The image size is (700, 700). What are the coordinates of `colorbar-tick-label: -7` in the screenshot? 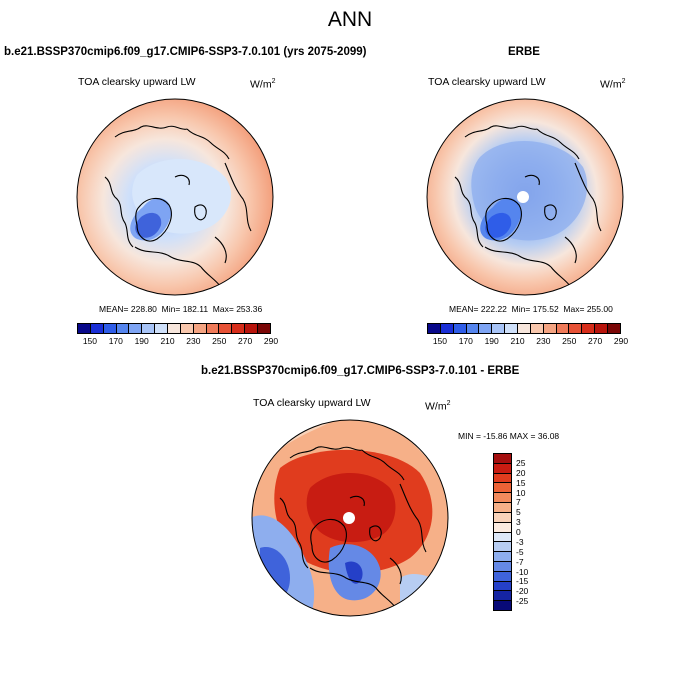 It's located at (520, 561).